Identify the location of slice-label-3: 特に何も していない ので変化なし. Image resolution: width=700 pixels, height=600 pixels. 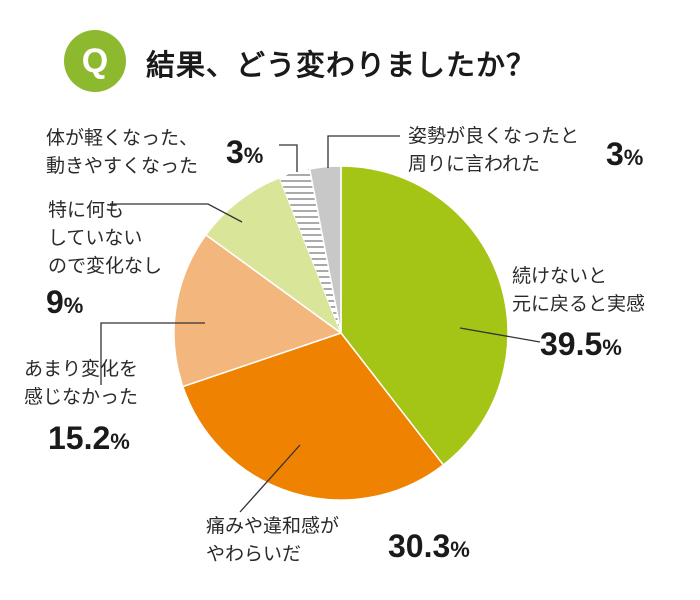
(105, 238).